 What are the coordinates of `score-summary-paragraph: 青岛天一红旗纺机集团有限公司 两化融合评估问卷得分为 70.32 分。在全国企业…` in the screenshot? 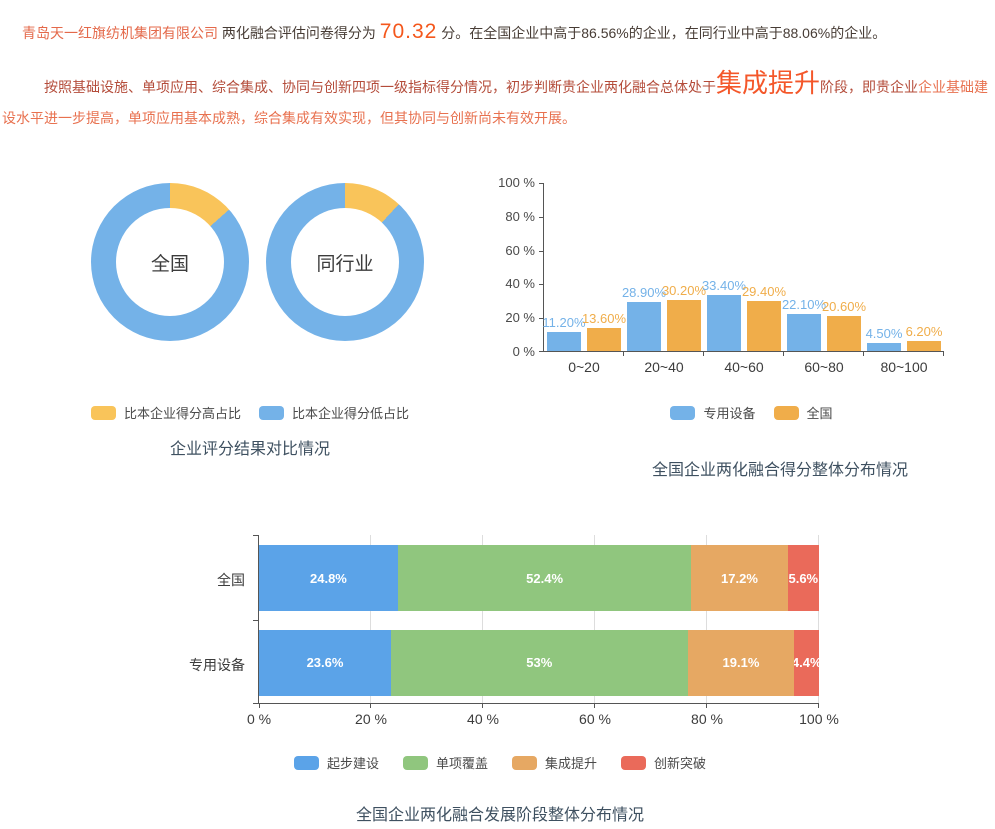 It's located at (504, 32).